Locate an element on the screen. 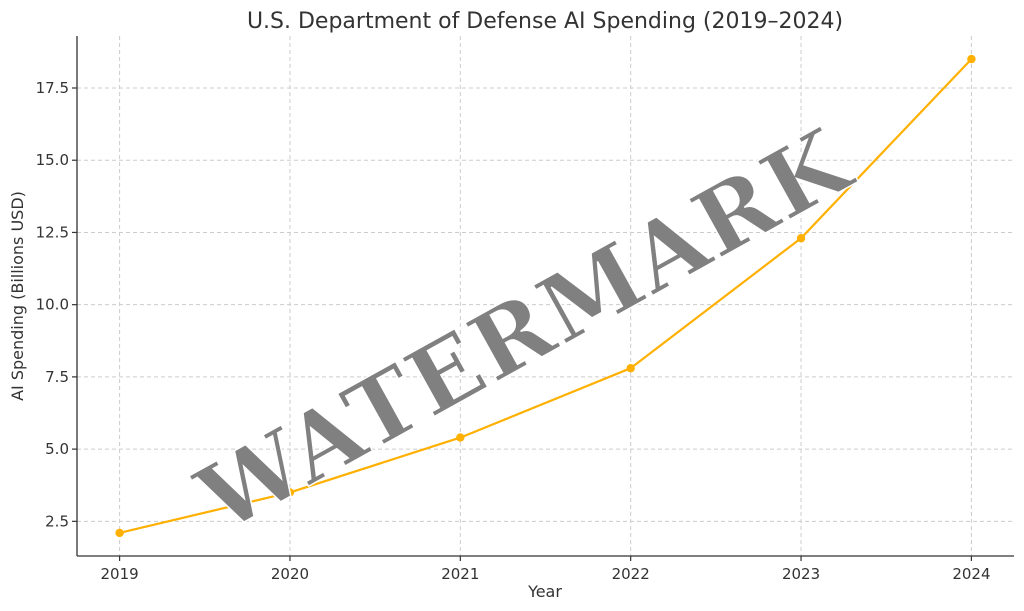 This screenshot has width=1024, height=611. y-tick-label: 17.5 is located at coordinates (52, 88).